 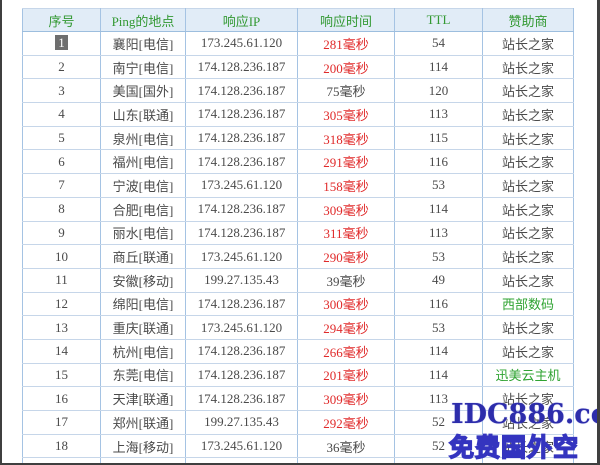 I want to click on cell-response-time-text: 39毫秒, so click(x=346, y=281).